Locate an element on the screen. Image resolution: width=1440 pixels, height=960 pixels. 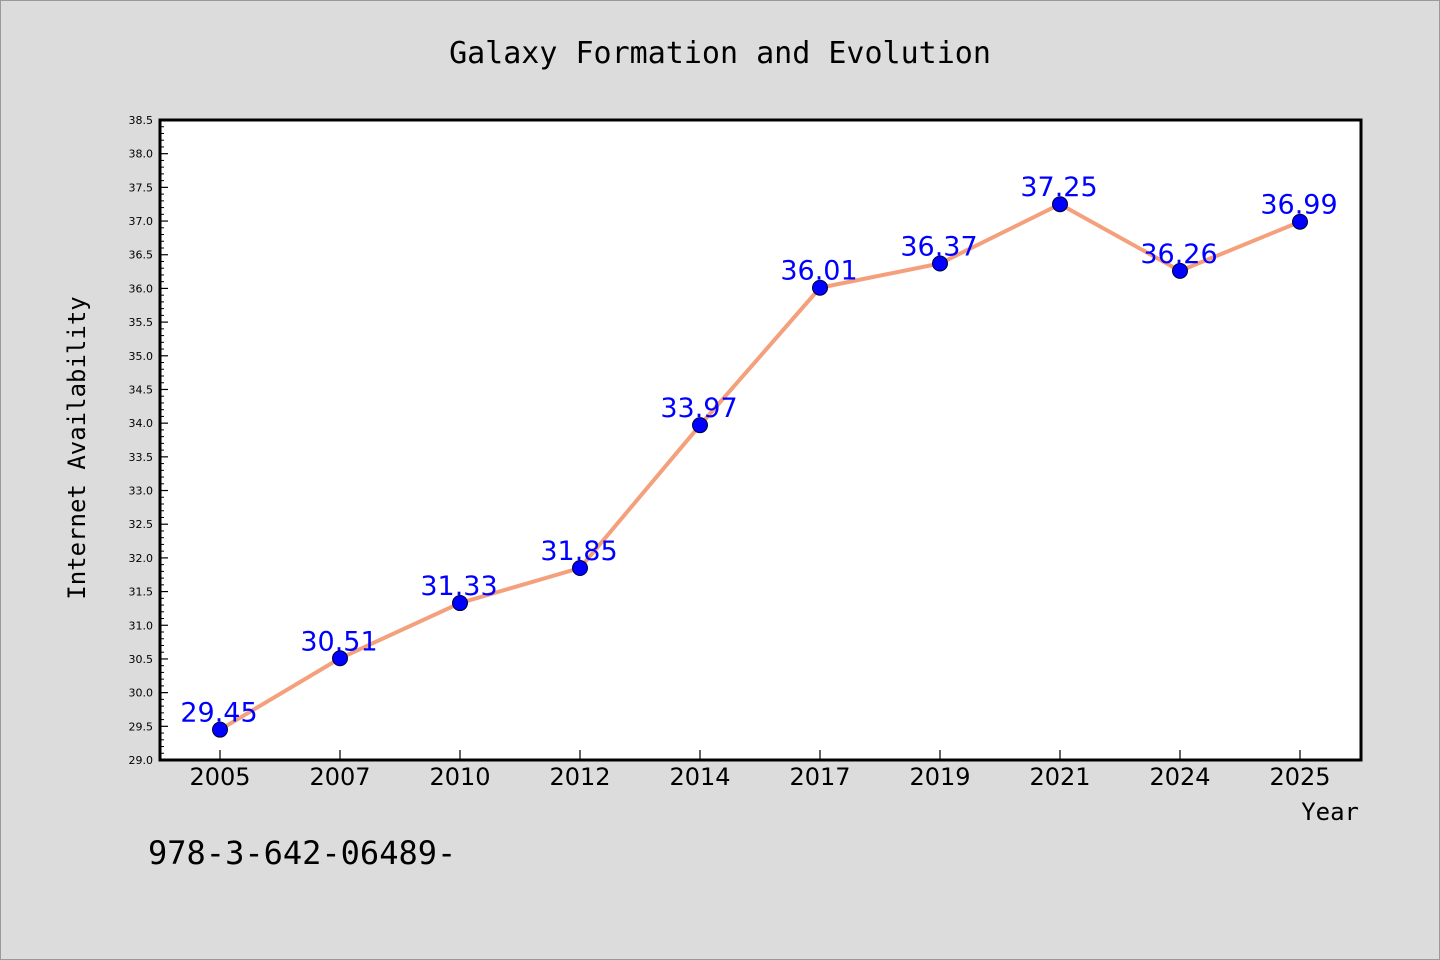
x-axis-label: Year is located at coordinates (1330, 812).